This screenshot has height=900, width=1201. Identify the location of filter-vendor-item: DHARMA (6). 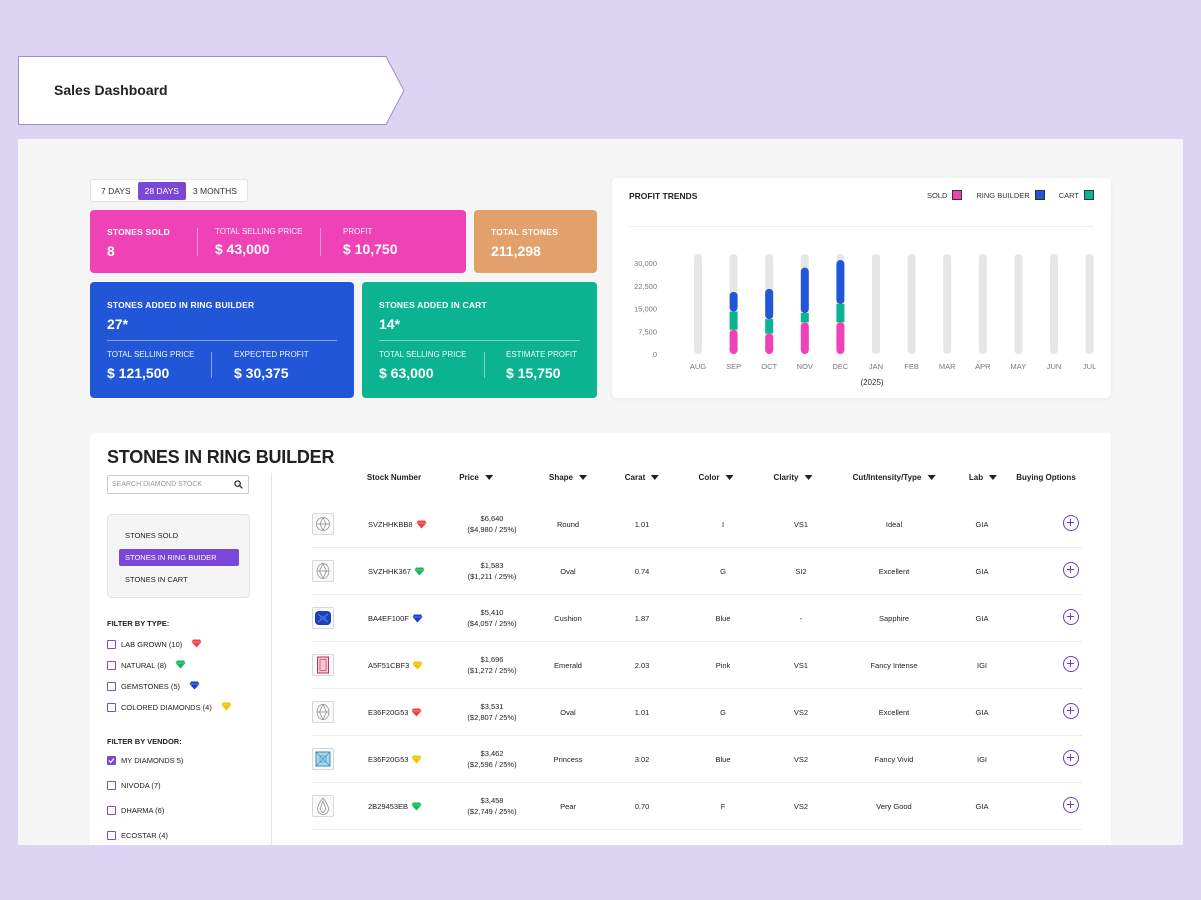
(135, 810).